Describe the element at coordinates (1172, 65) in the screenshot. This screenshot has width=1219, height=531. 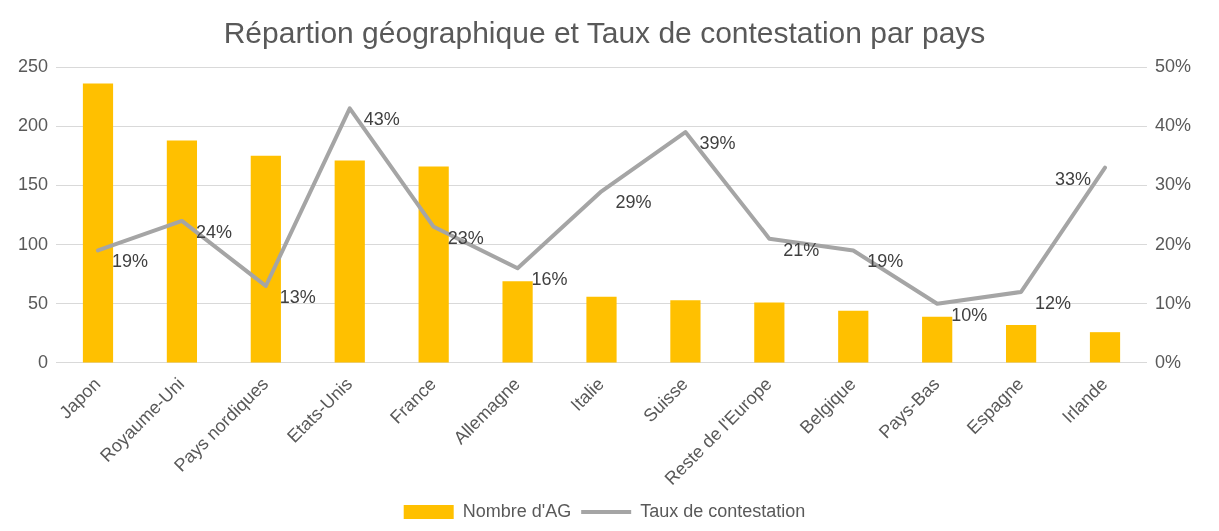
I see `y2-tick-label: 50%` at that location.